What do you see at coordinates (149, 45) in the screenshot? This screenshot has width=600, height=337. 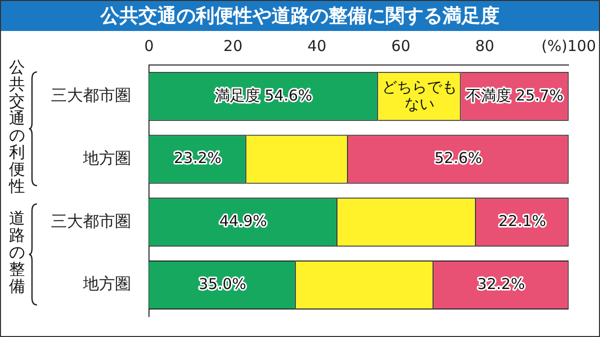 I see `x-tick-label: 0` at bounding box center [149, 45].